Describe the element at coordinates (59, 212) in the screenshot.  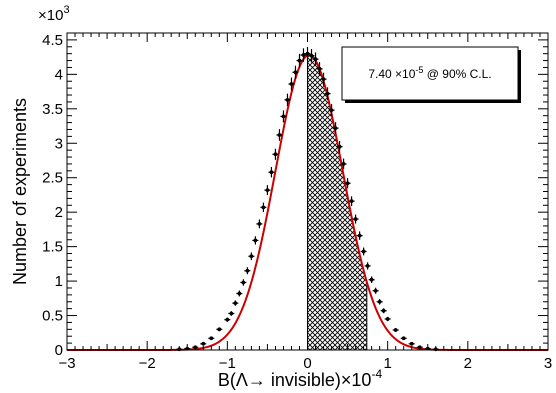
I see `y-tick-label: 2` at that location.